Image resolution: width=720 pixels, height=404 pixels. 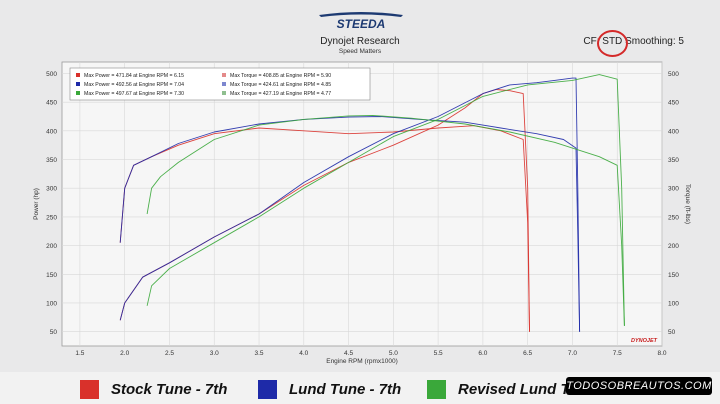 What do you see at coordinates (169, 389) in the screenshot?
I see `legend-label-stock: Stock Tune - 7th` at bounding box center [169, 389].